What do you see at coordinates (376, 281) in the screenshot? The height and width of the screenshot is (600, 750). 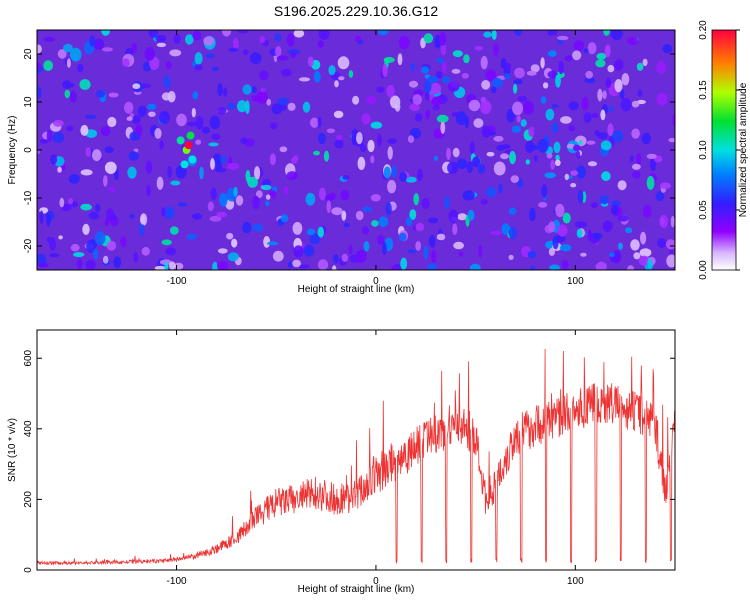 I see `x-tick-label: 0` at bounding box center [376, 281].